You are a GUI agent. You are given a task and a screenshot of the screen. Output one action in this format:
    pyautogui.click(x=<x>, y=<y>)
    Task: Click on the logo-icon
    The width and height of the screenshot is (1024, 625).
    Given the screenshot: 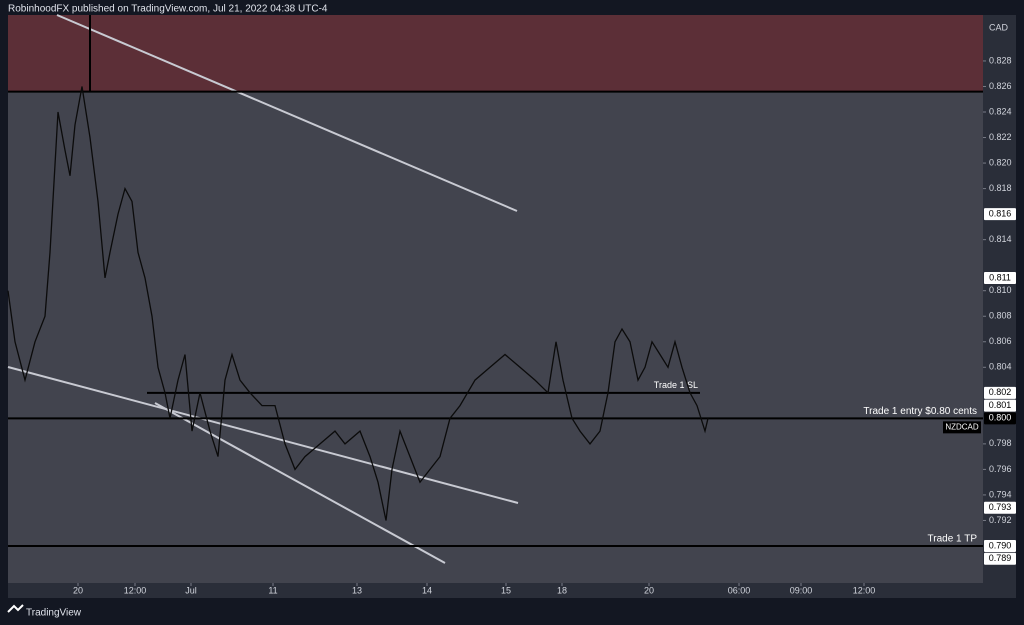 What is the action you would take?
    pyautogui.click(x=15, y=608)
    